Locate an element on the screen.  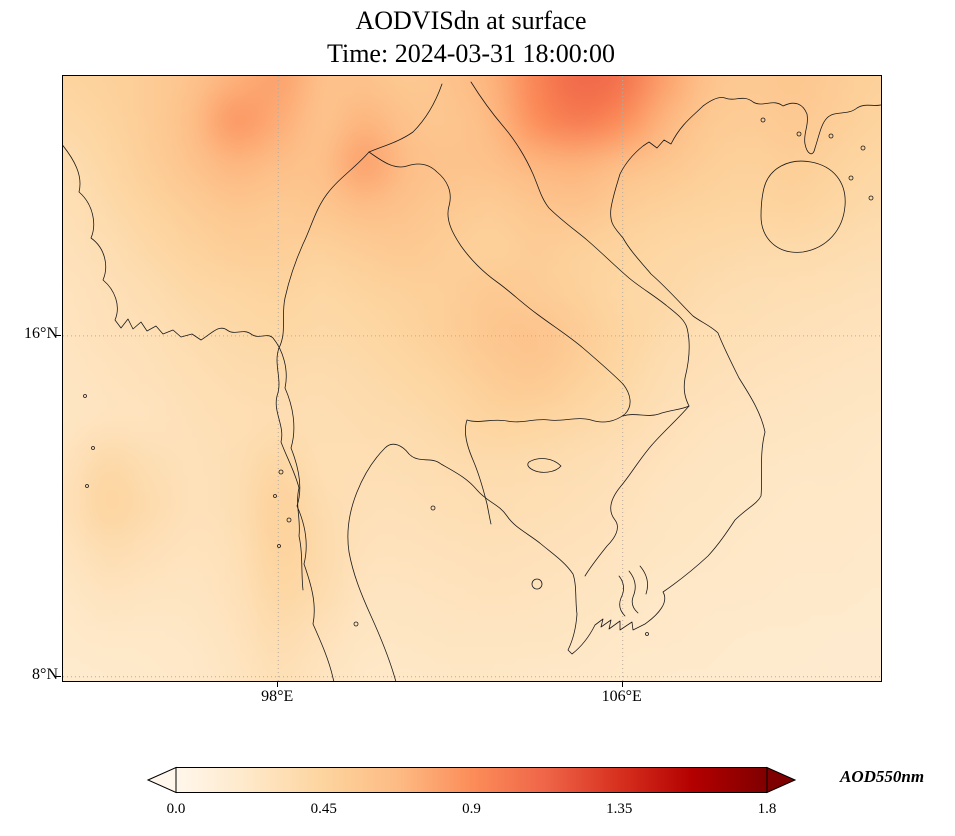
colorbar-tick-label: 1.35 is located at coordinates (619, 809).